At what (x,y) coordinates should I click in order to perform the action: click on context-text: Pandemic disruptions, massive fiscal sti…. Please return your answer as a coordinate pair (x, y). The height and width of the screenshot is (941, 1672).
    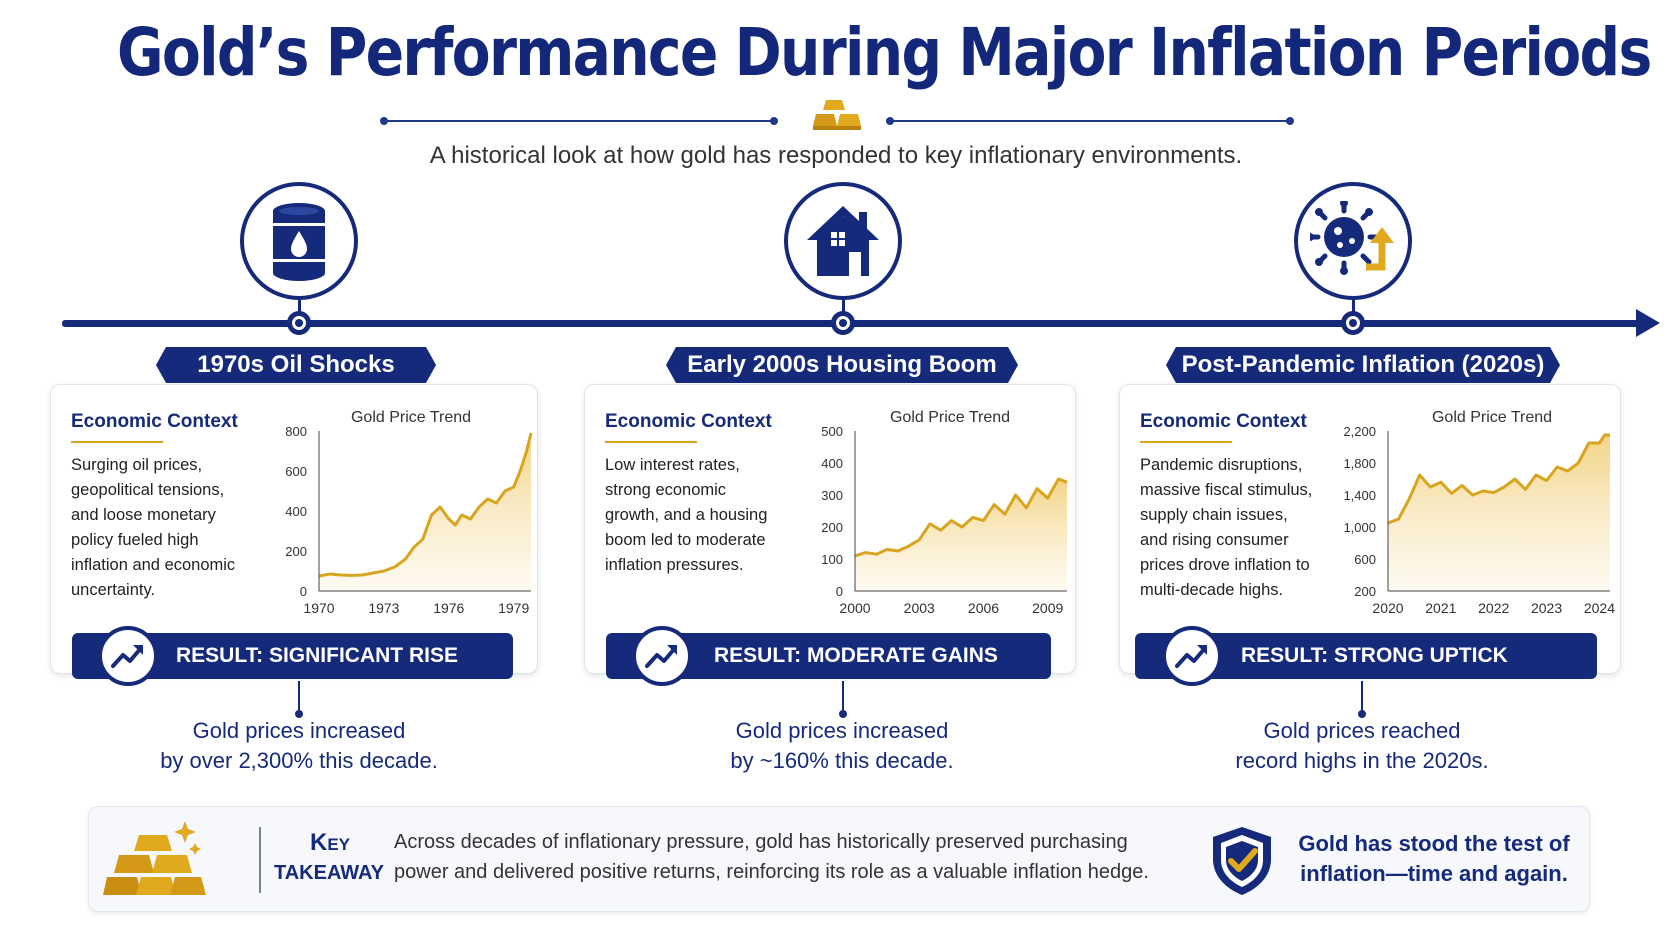
    Looking at the image, I should click on (1226, 527).